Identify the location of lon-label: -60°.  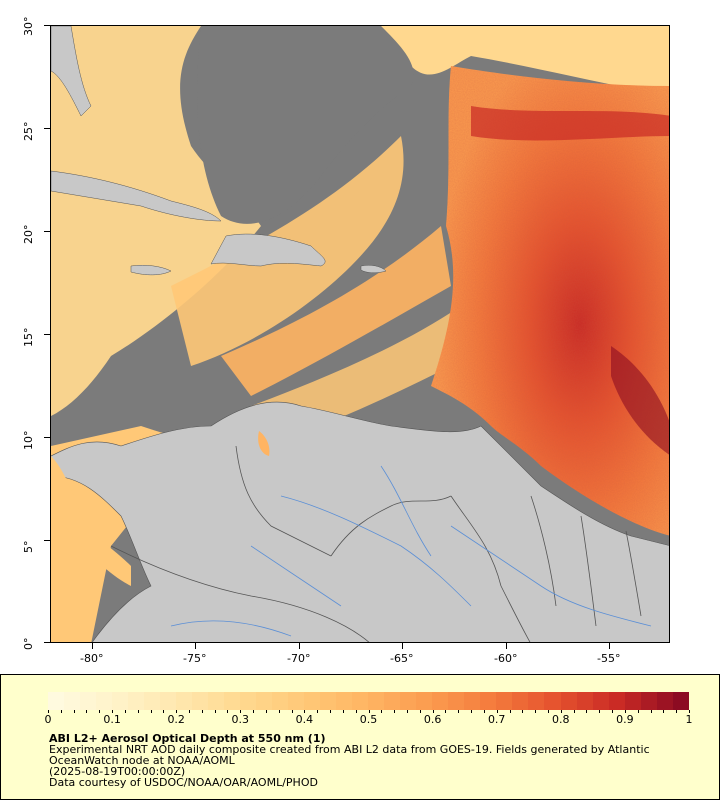
(506, 658).